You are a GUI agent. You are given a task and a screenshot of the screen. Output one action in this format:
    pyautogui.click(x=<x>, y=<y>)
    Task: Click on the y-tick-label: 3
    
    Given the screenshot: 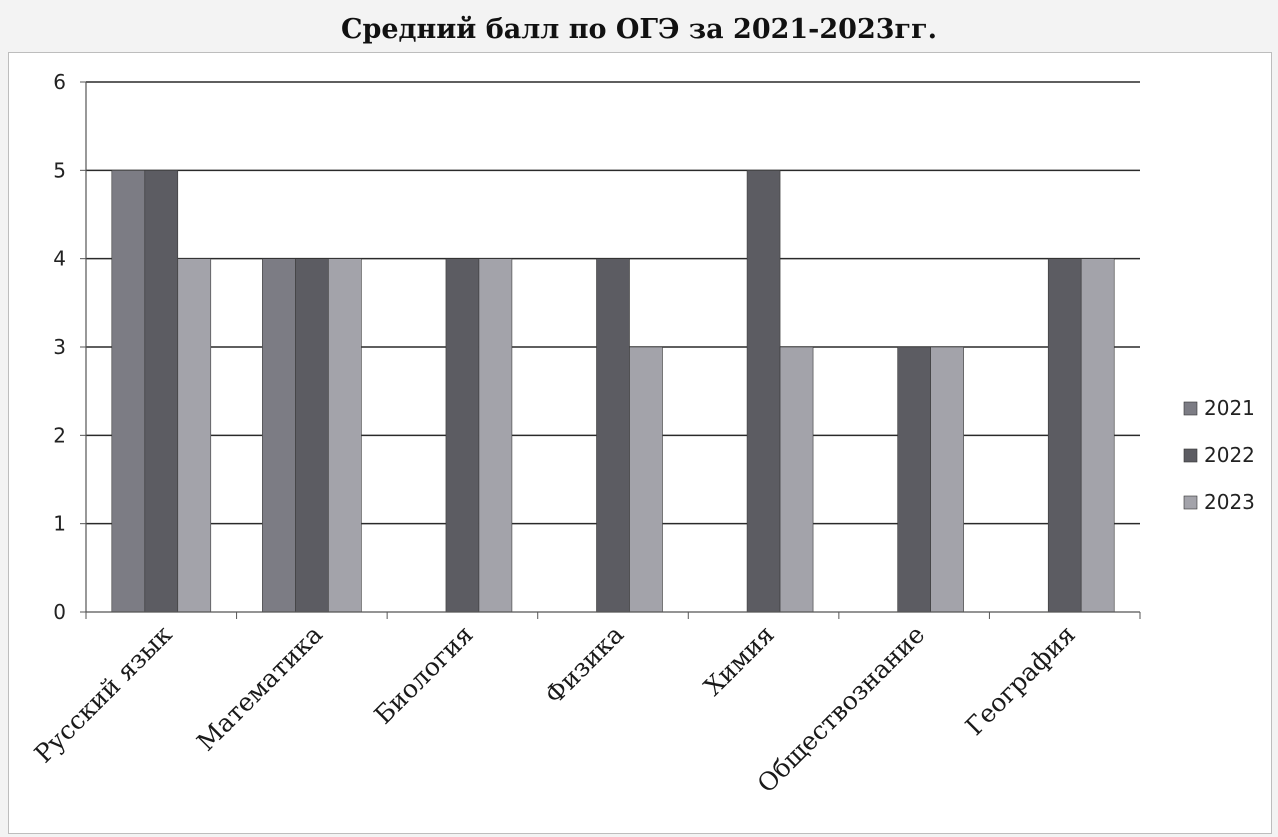 What is the action you would take?
    pyautogui.click(x=59, y=347)
    